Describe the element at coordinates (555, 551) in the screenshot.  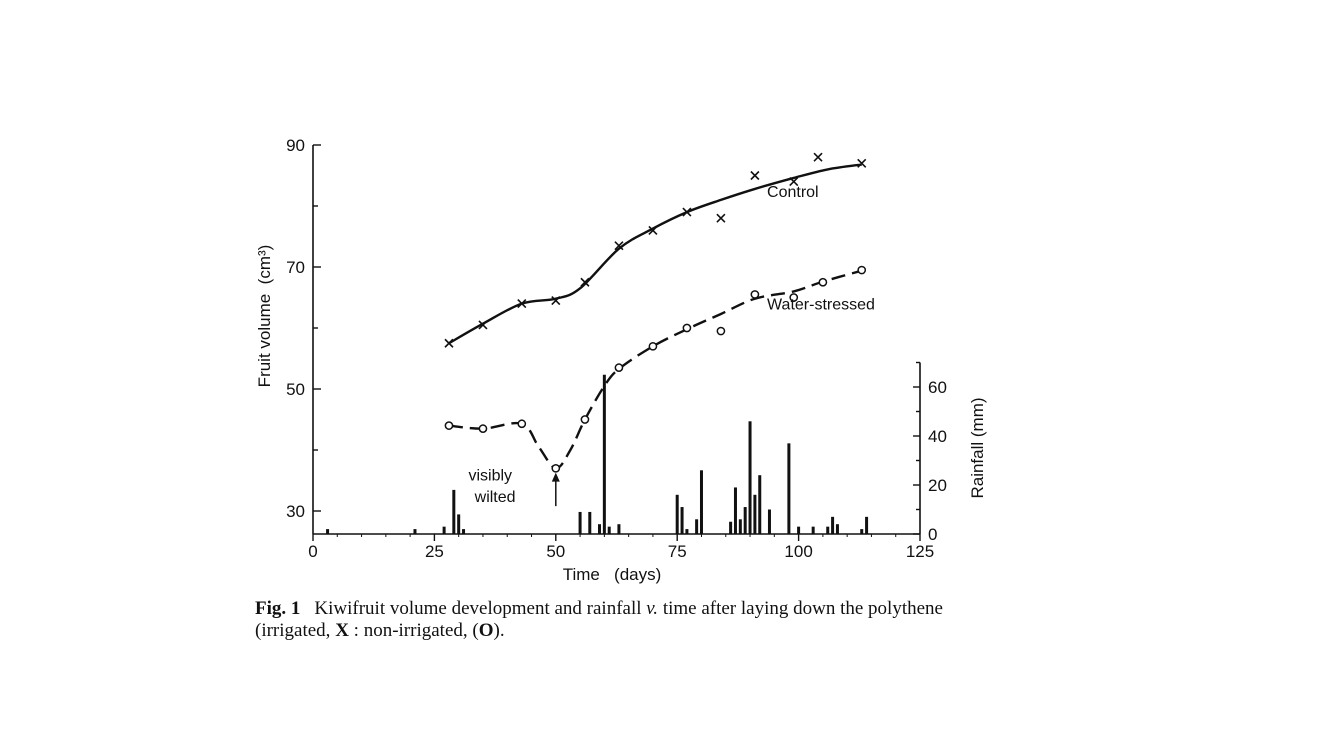
I see `x-tick-label: 50` at that location.